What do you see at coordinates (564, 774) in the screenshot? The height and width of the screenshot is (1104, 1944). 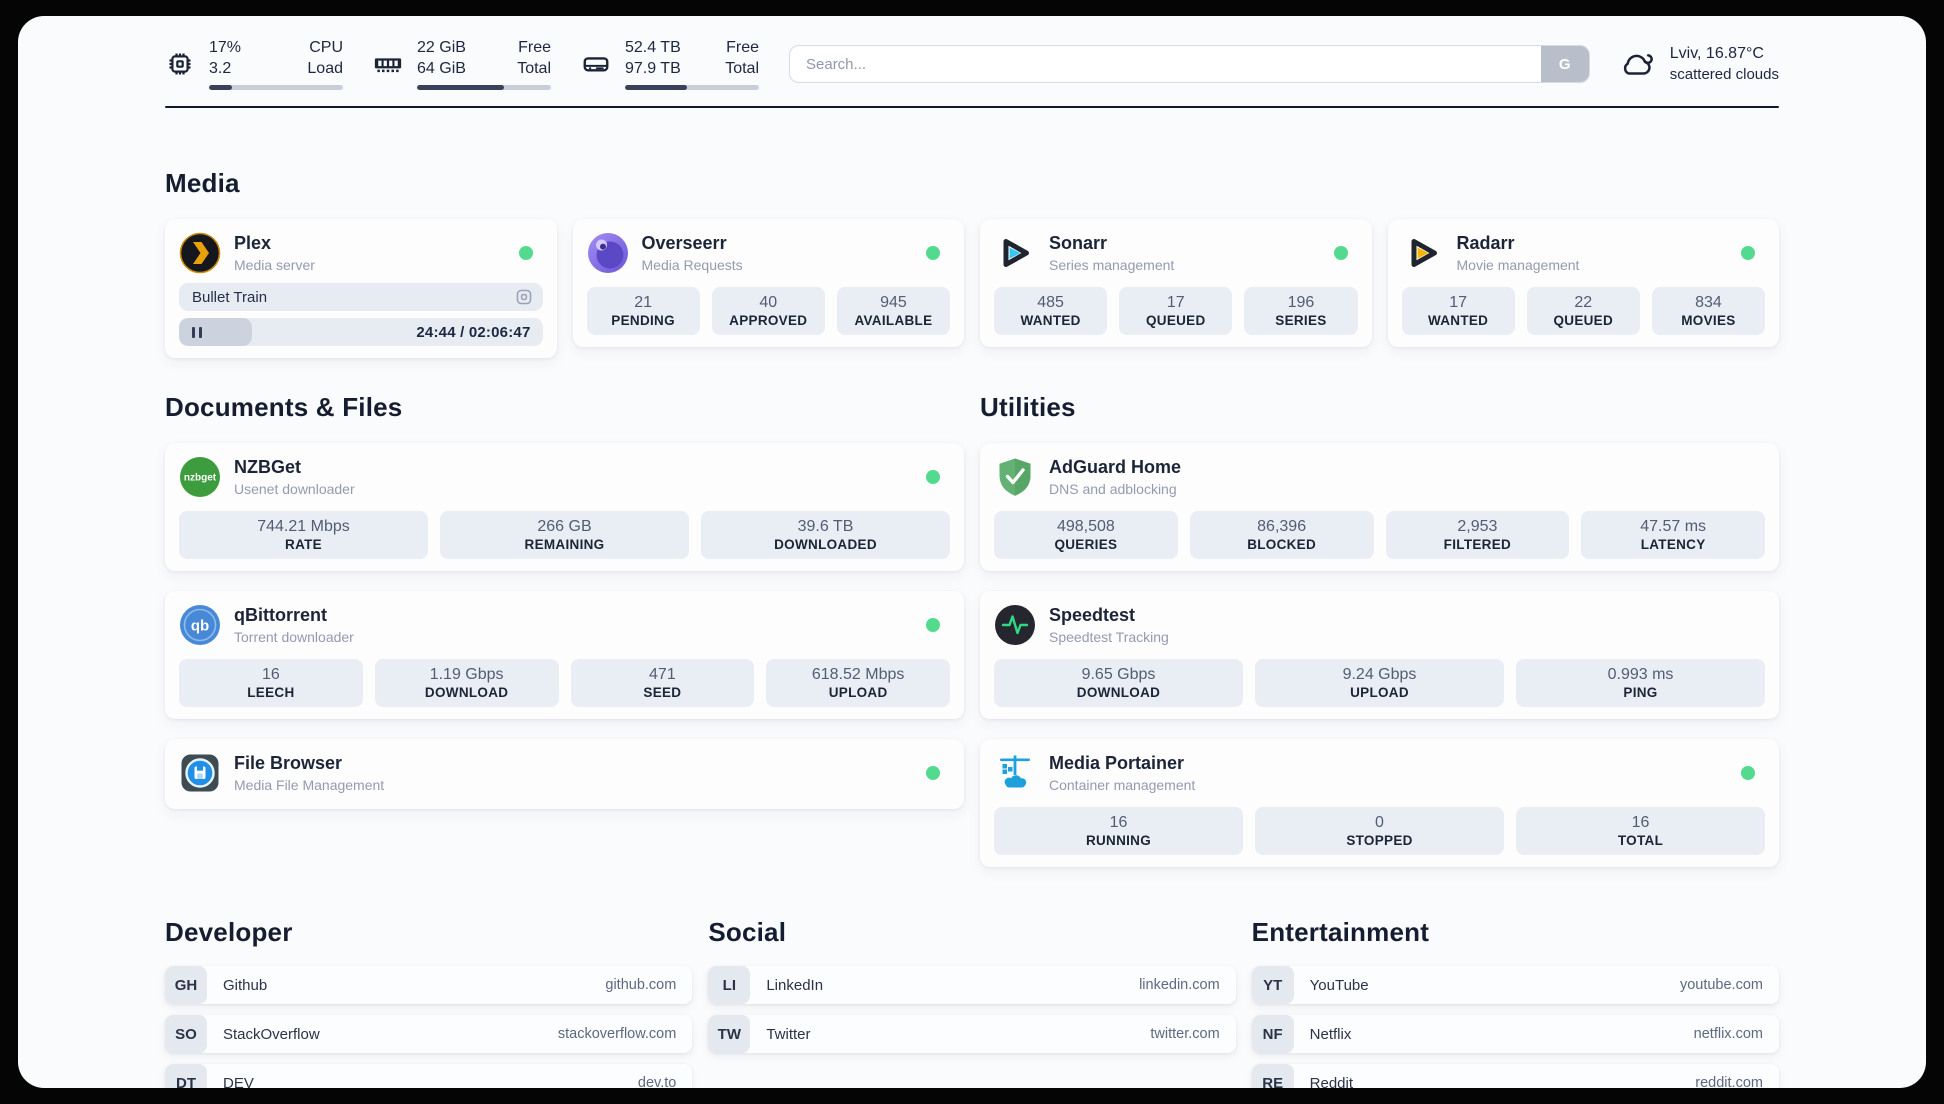 I see `app-card-filebrowser: File Browser Media File Management` at bounding box center [564, 774].